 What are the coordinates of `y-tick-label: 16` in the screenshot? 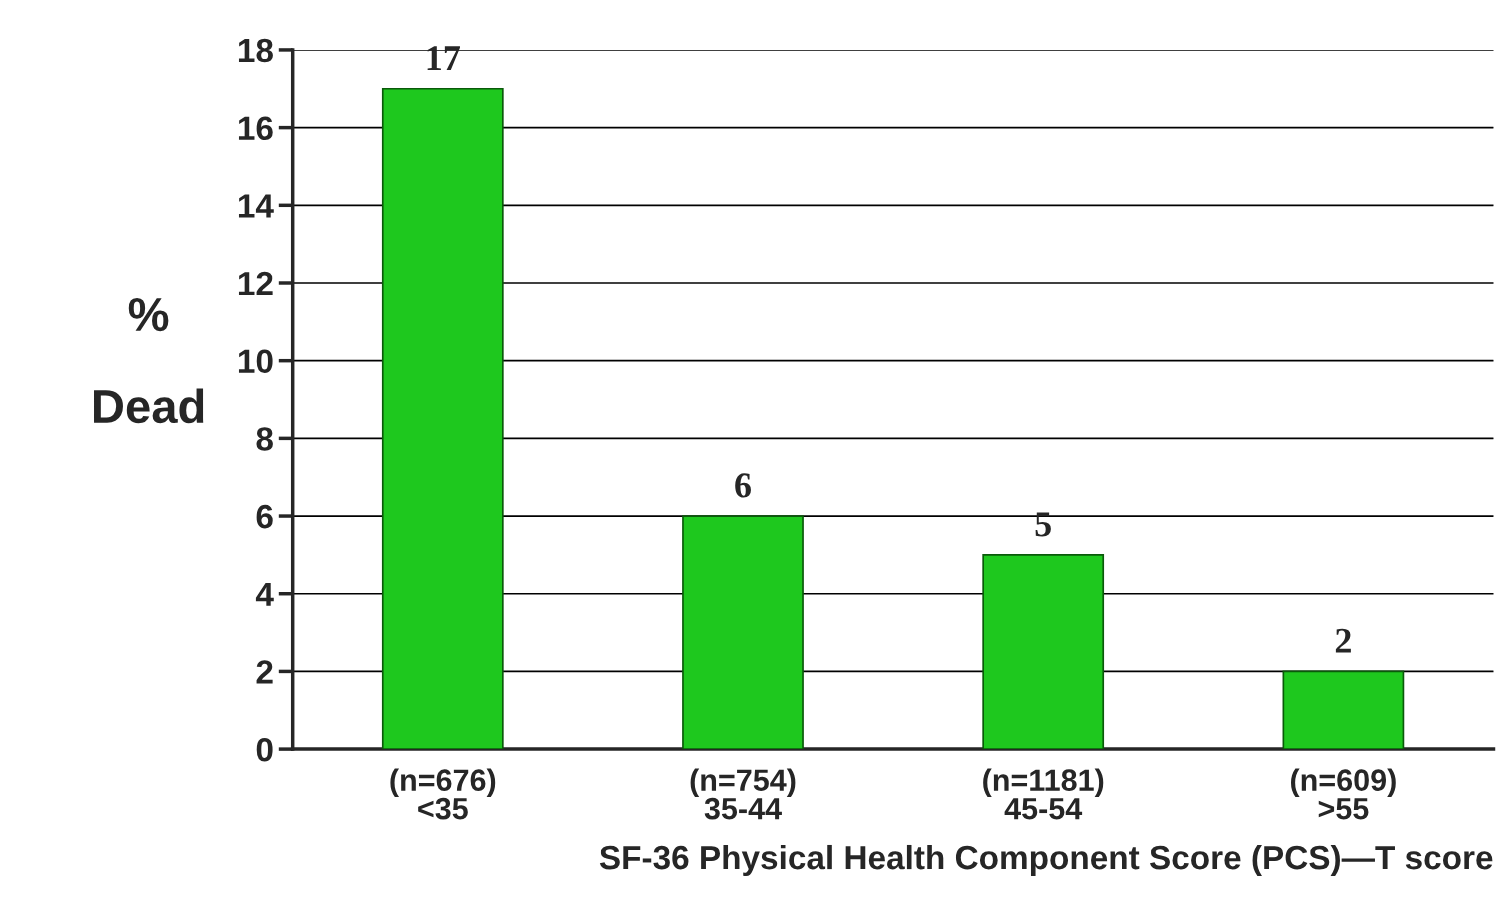 It's located at (255, 128).